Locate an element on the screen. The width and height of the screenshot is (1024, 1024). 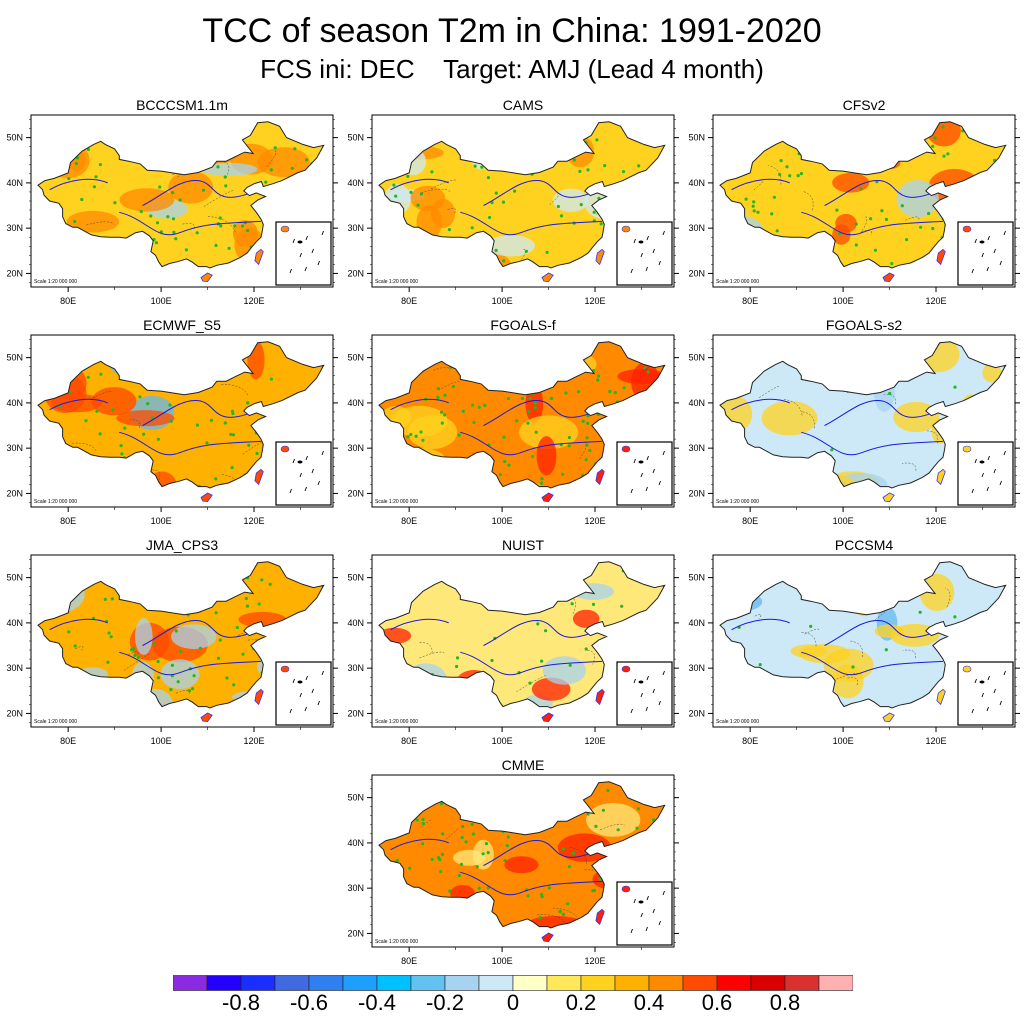
figure-title: TCC of season T2m in China: 1991-2020 is located at coordinates (512, 31).